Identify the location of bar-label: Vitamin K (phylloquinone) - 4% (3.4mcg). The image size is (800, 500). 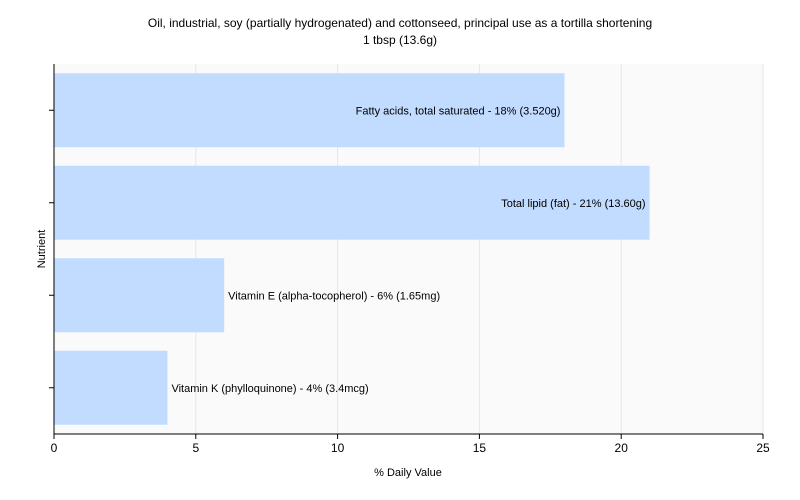
(269, 389).